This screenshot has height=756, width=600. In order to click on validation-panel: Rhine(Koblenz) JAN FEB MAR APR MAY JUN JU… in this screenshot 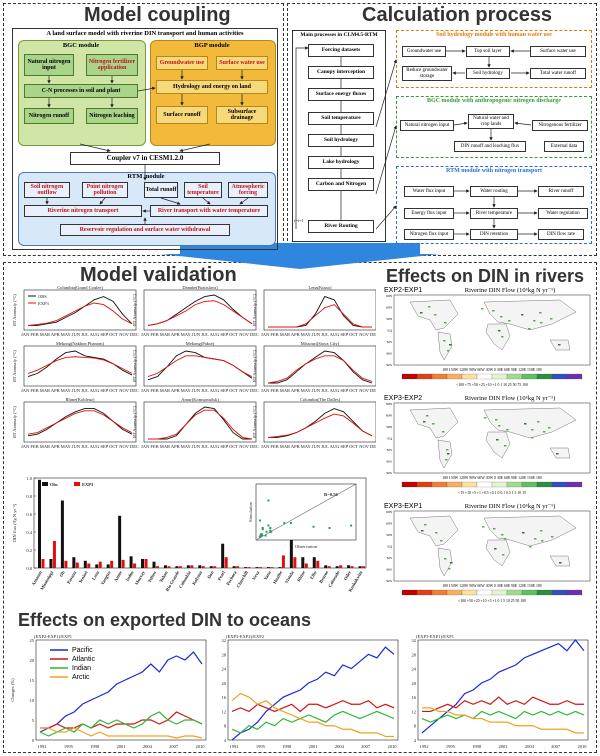, I will do `click(75, 423)`.